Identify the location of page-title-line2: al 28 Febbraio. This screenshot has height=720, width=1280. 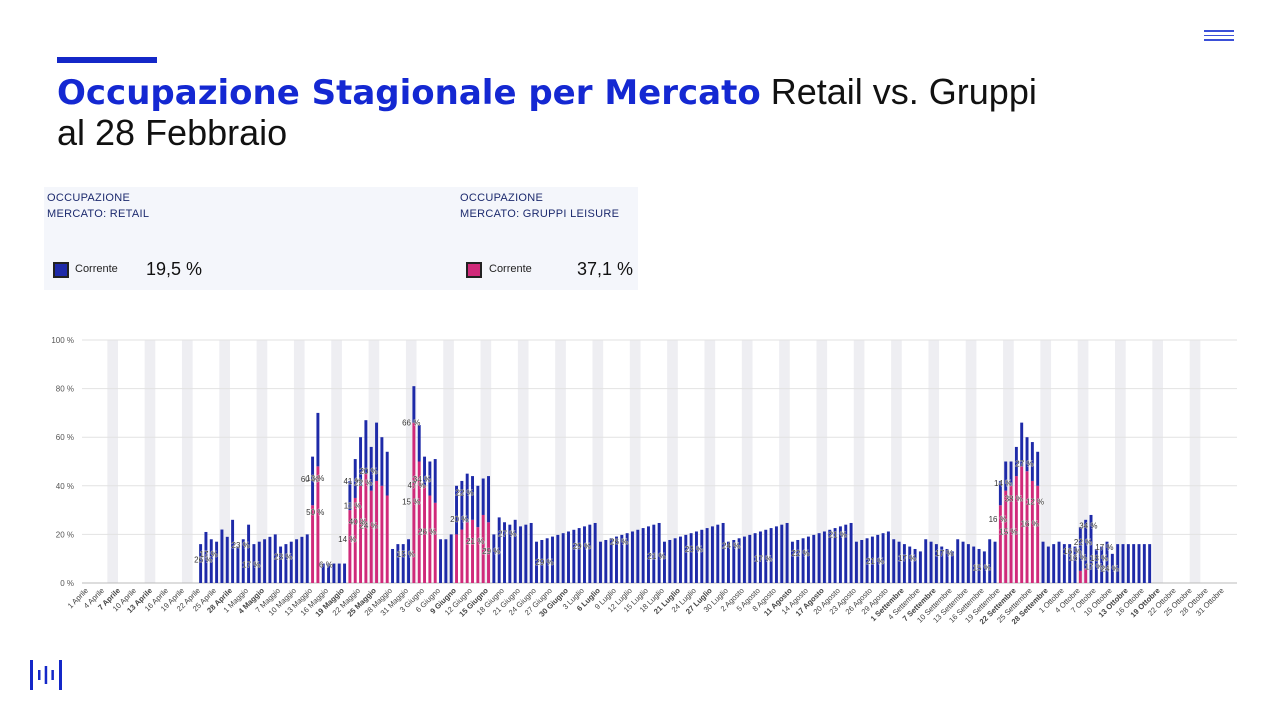
(172, 132).